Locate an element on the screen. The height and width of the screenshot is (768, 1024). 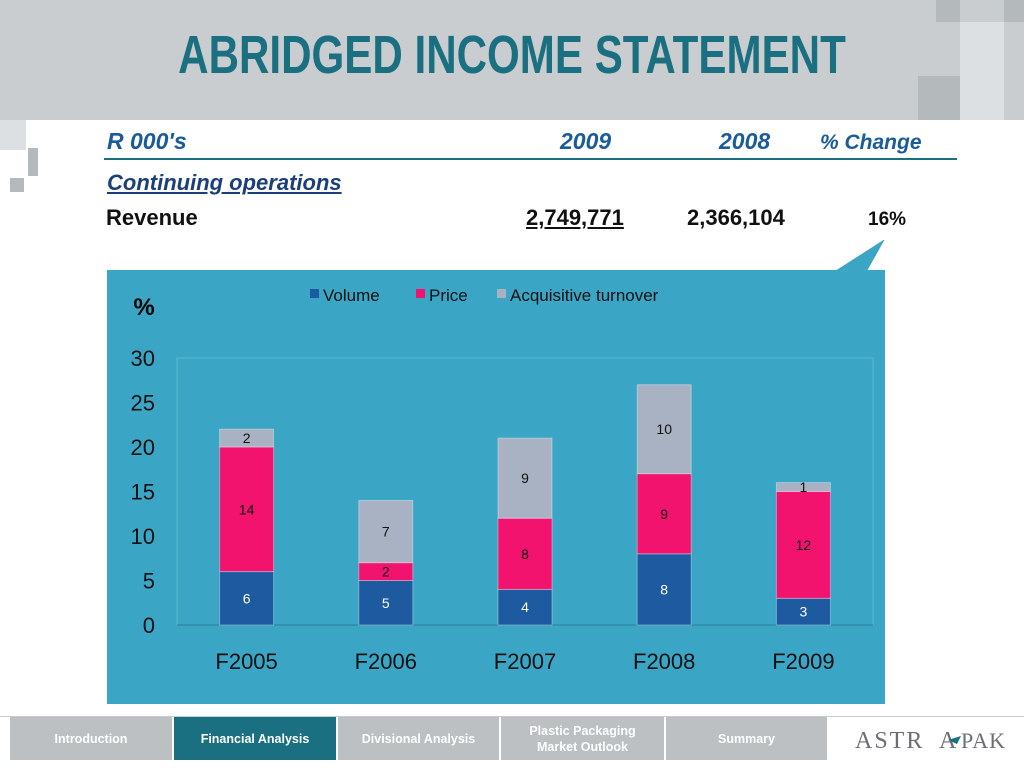
svg-text: ASTR is located at coordinates (889, 741).